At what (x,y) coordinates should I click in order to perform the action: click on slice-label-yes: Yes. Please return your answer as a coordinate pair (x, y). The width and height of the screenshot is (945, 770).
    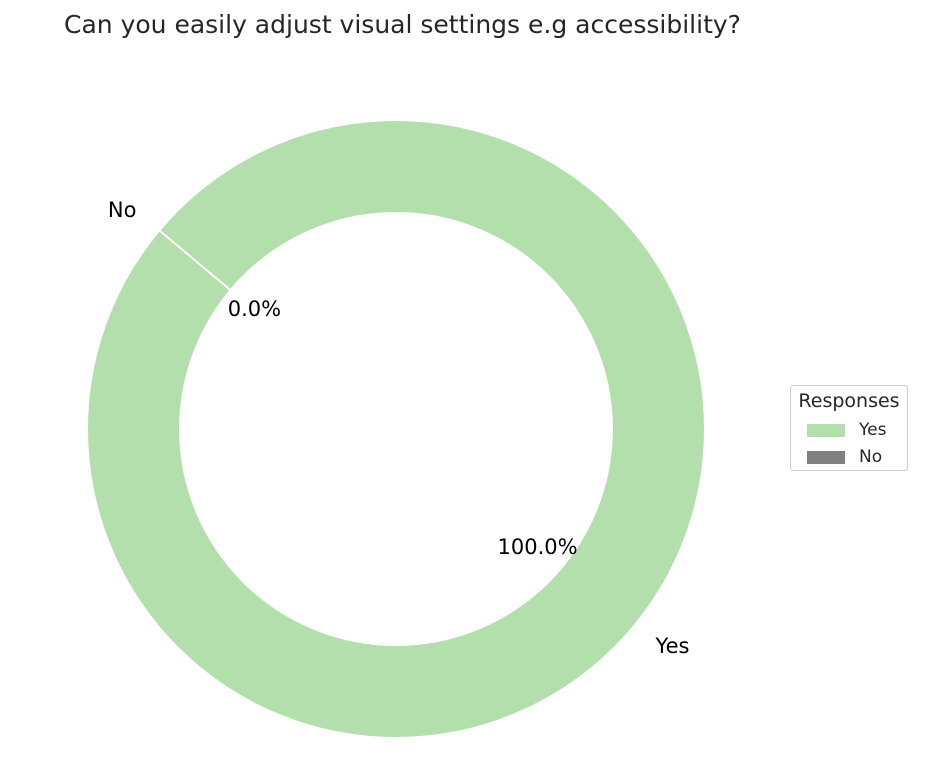
    Looking at the image, I should click on (672, 646).